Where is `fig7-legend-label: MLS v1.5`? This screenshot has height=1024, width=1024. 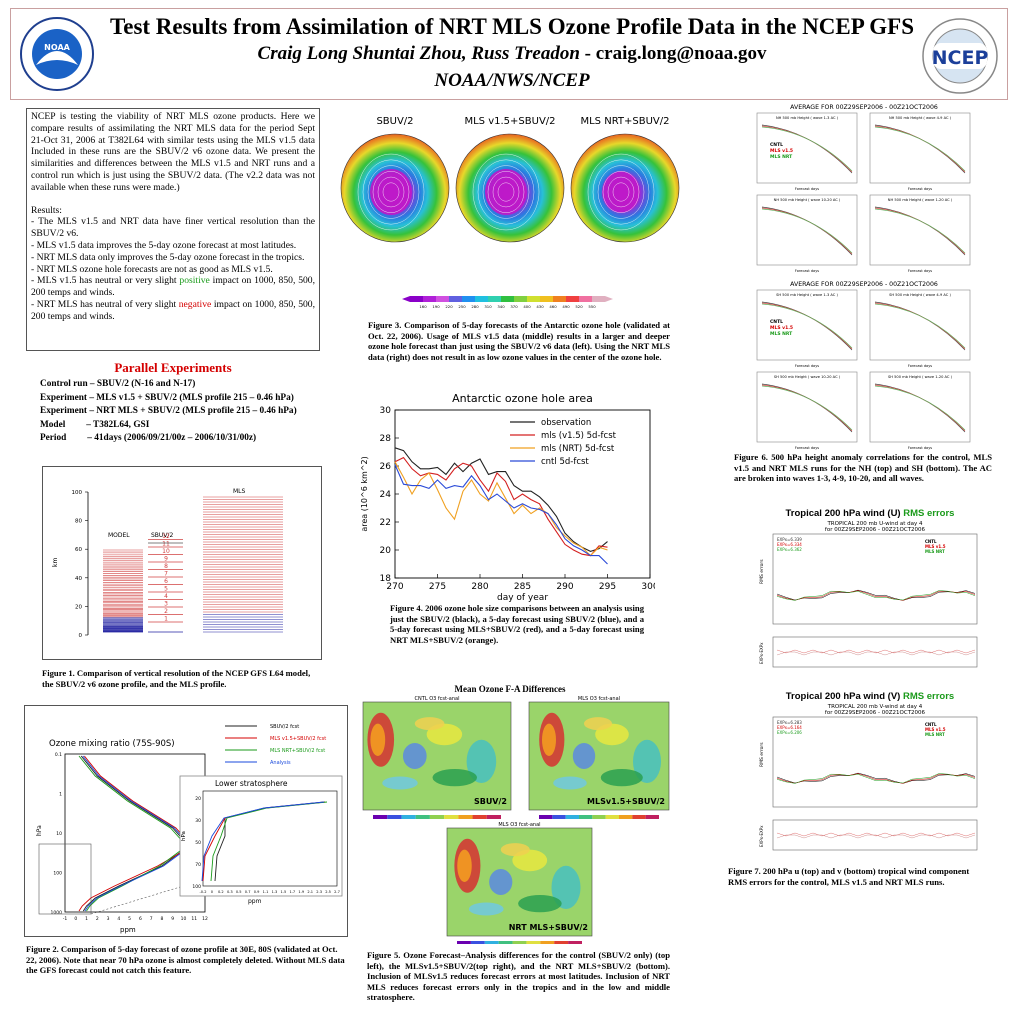 fig7-legend-label: MLS v1.5 is located at coordinates (935, 546).